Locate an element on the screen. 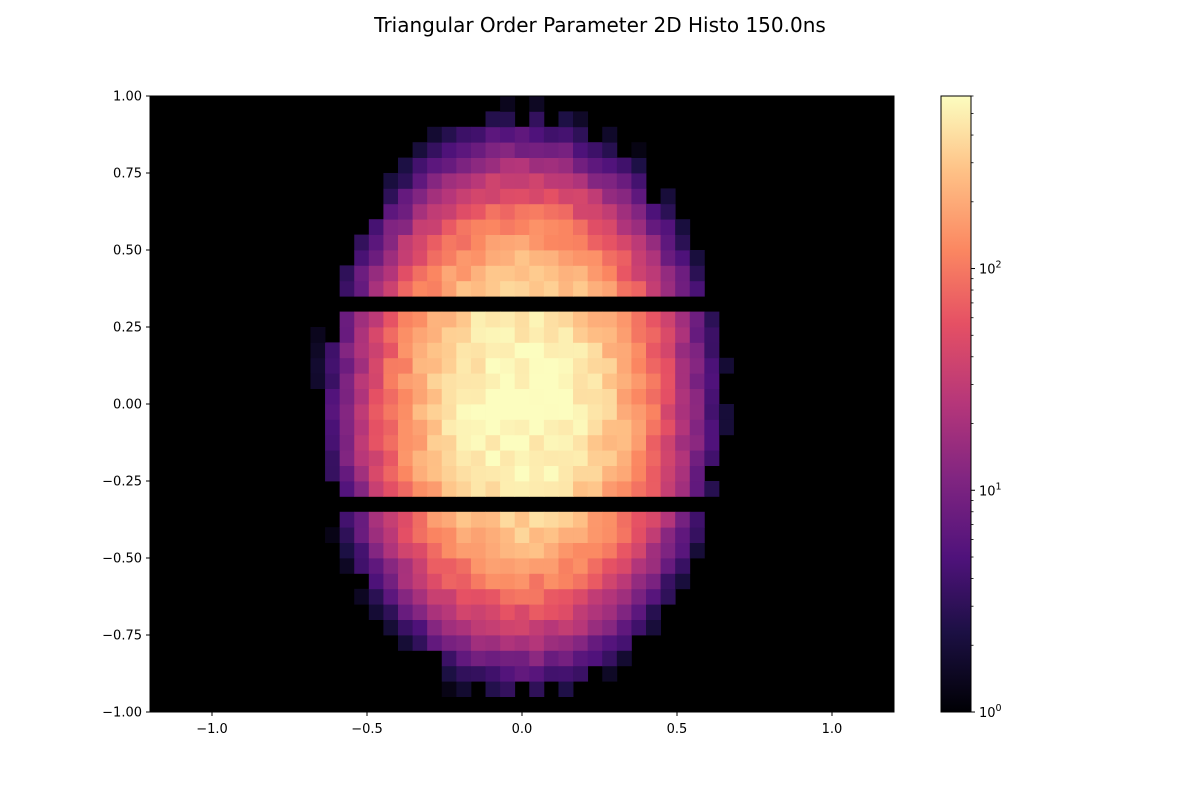 This screenshot has width=1200, height=800. colorbar-ticks: 100 101 102 is located at coordinates (986, 408).